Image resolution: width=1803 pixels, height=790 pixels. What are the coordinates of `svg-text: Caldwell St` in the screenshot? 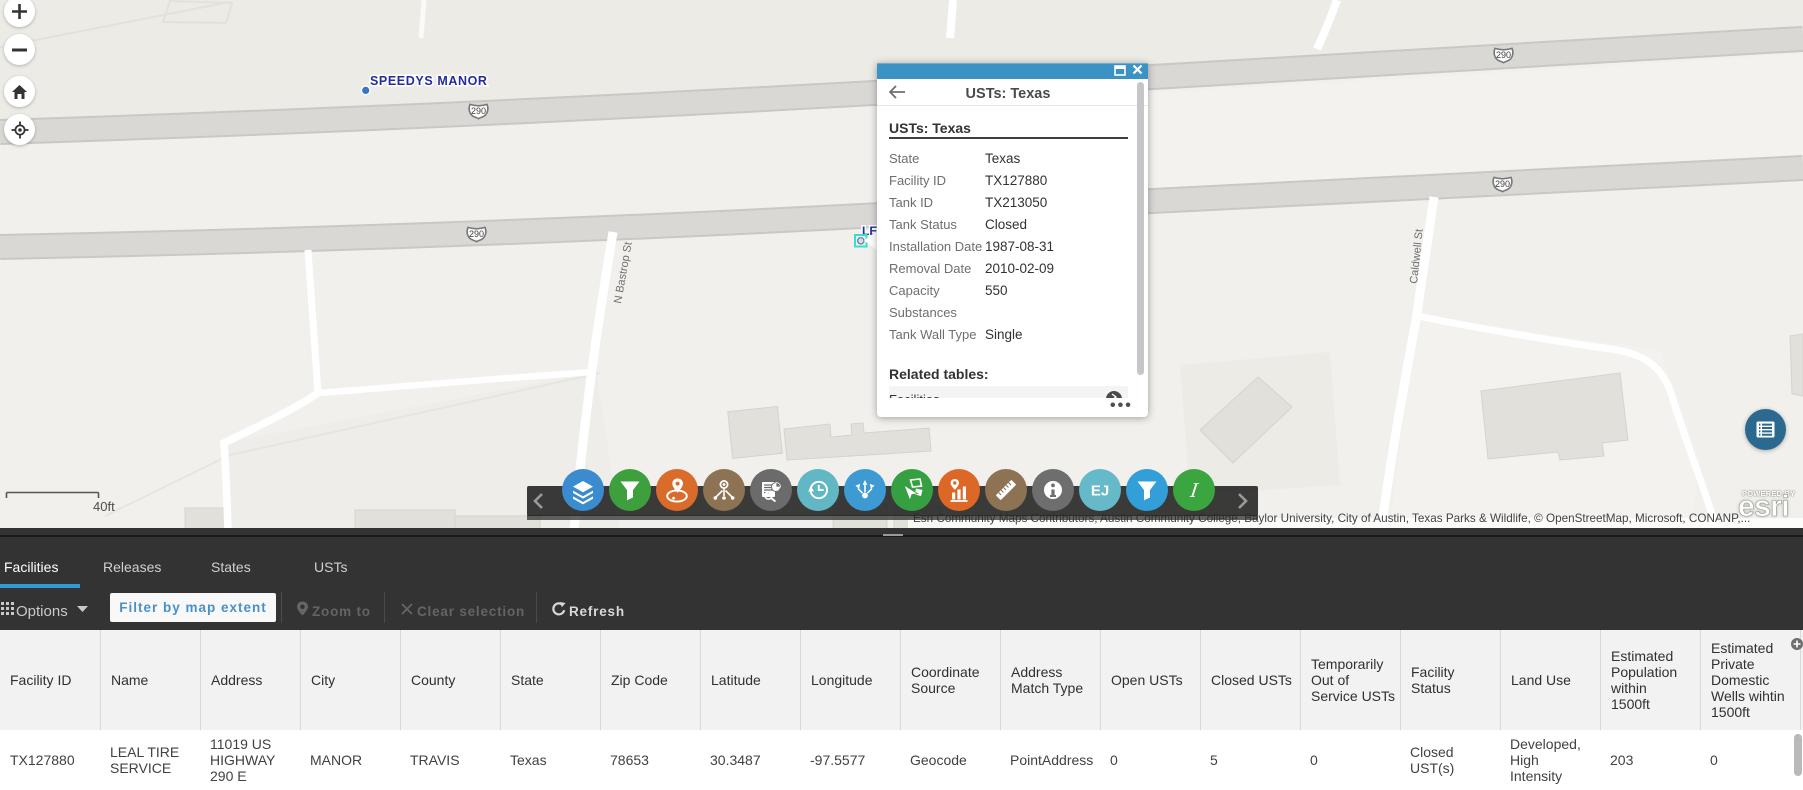 It's located at (1417, 256).